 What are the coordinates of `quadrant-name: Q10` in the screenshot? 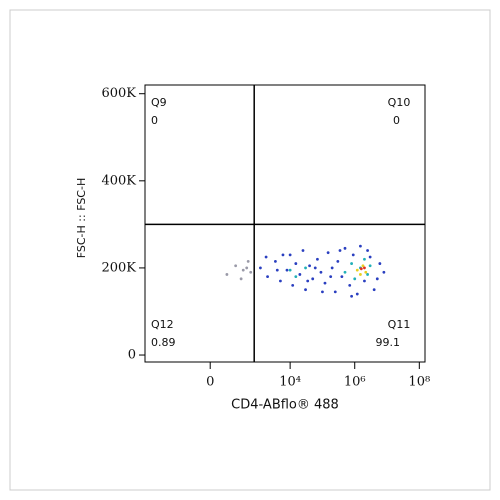 It's located at (399, 102).